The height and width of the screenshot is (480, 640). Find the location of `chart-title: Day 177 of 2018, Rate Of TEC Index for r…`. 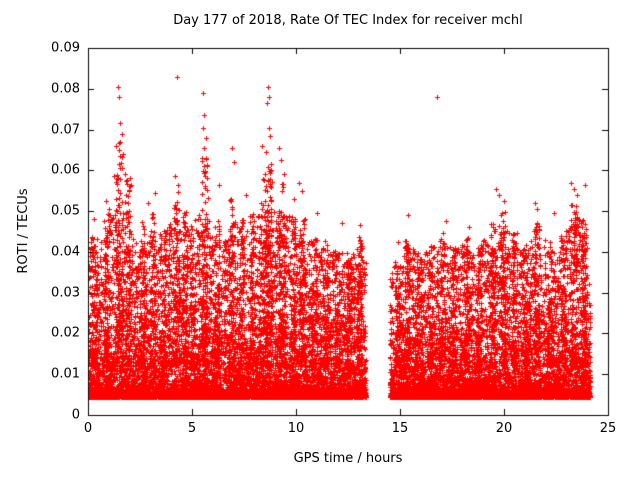

chart-title: Day 177 of 2018, Rate Of TEC Index for r… is located at coordinates (348, 20).